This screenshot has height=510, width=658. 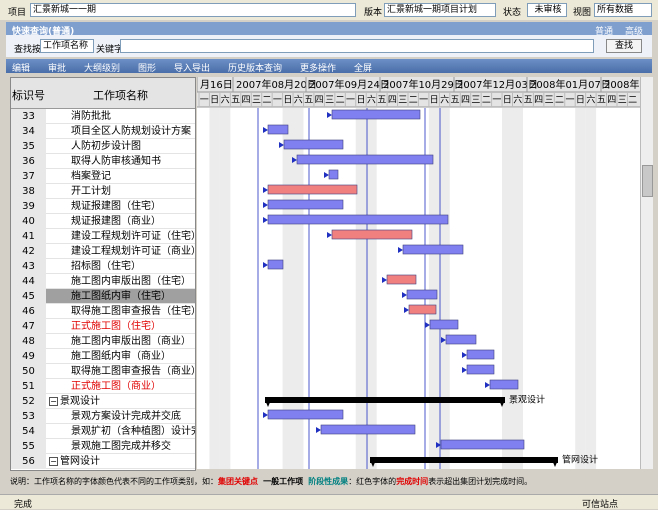 I want to click on status-value: 未审核, so click(x=547, y=10).